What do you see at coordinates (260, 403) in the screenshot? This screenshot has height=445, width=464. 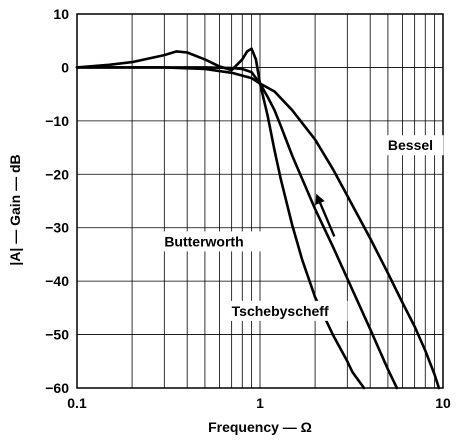 I see `x-tick-label: 1` at bounding box center [260, 403].